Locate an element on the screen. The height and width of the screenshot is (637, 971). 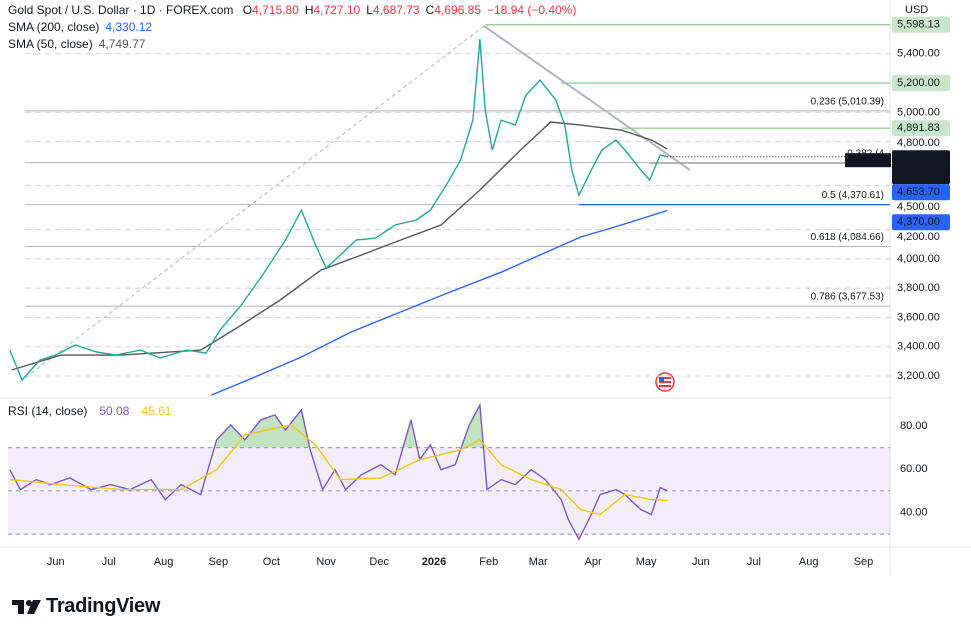
level-label: 4,370.00 is located at coordinates (918, 222).